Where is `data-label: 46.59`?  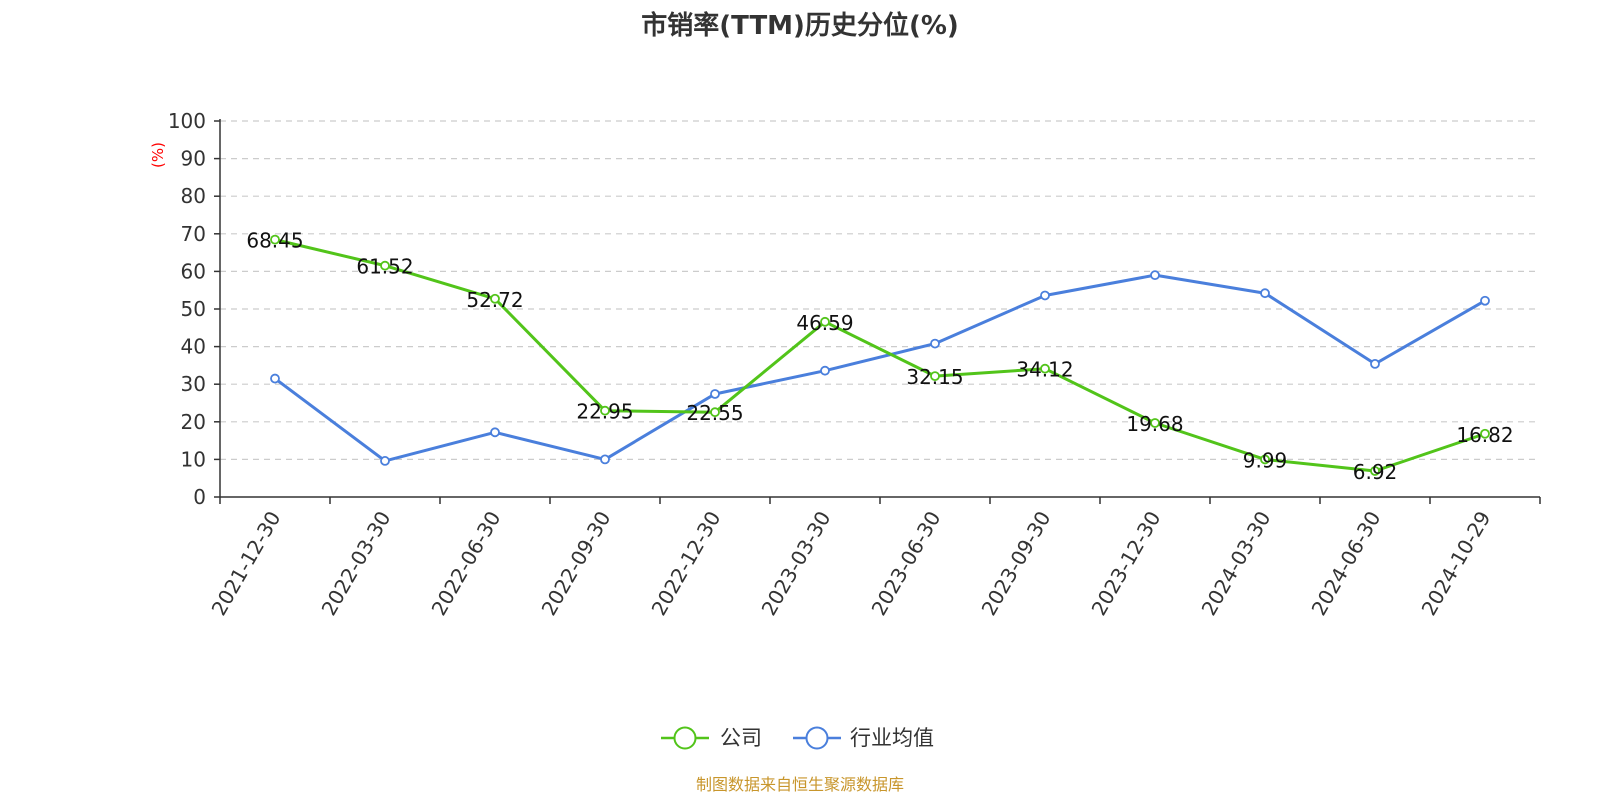
data-label: 46.59 is located at coordinates (824, 323).